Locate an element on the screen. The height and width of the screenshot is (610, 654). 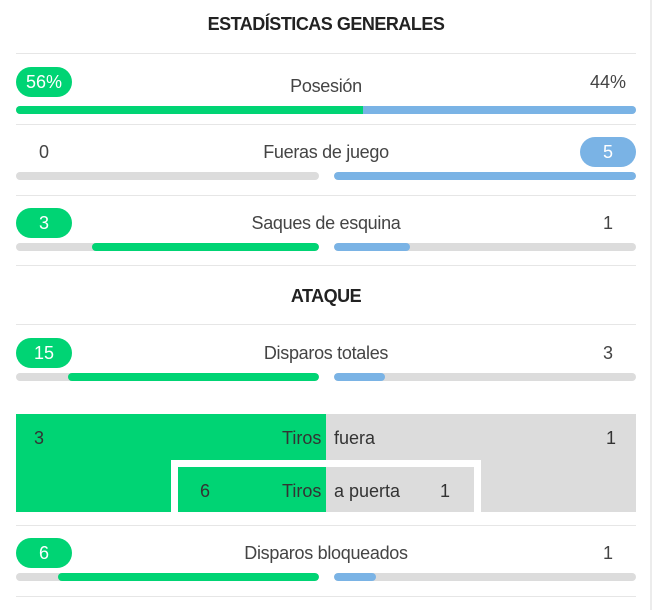
away-value: 44% is located at coordinates (608, 82).